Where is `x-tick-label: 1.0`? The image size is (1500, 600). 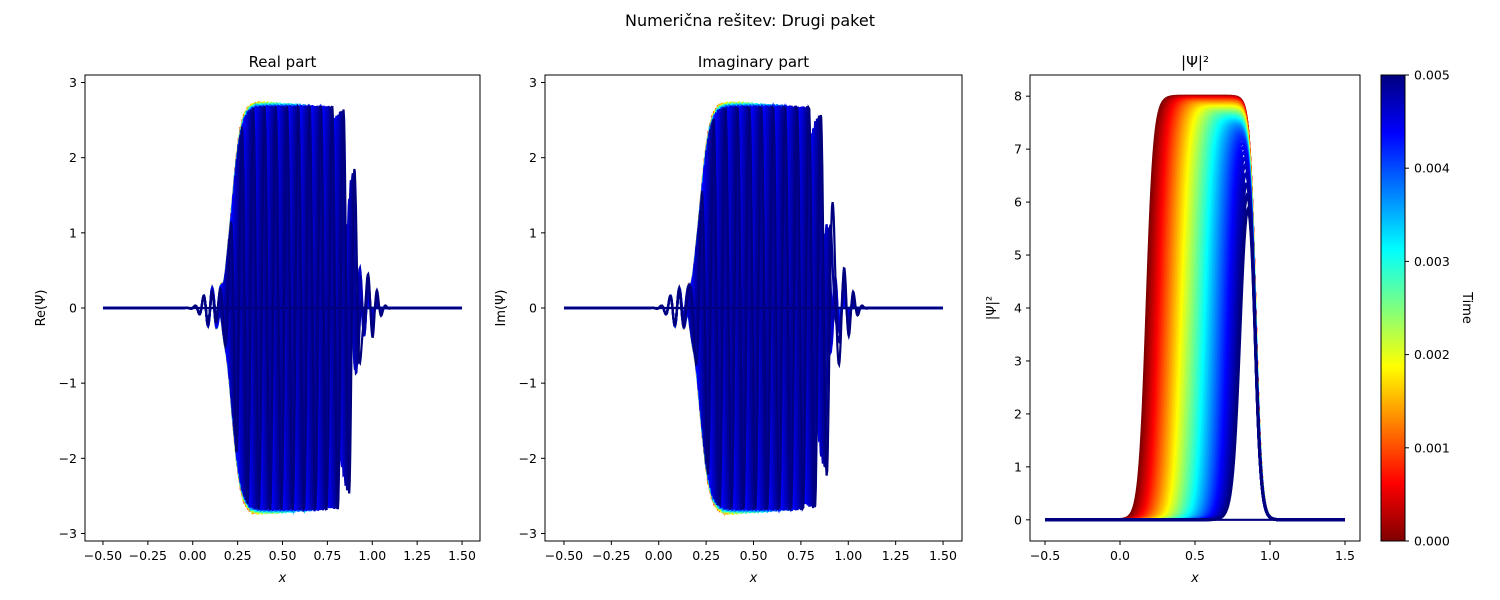 x-tick-label: 1.0 is located at coordinates (1270, 555).